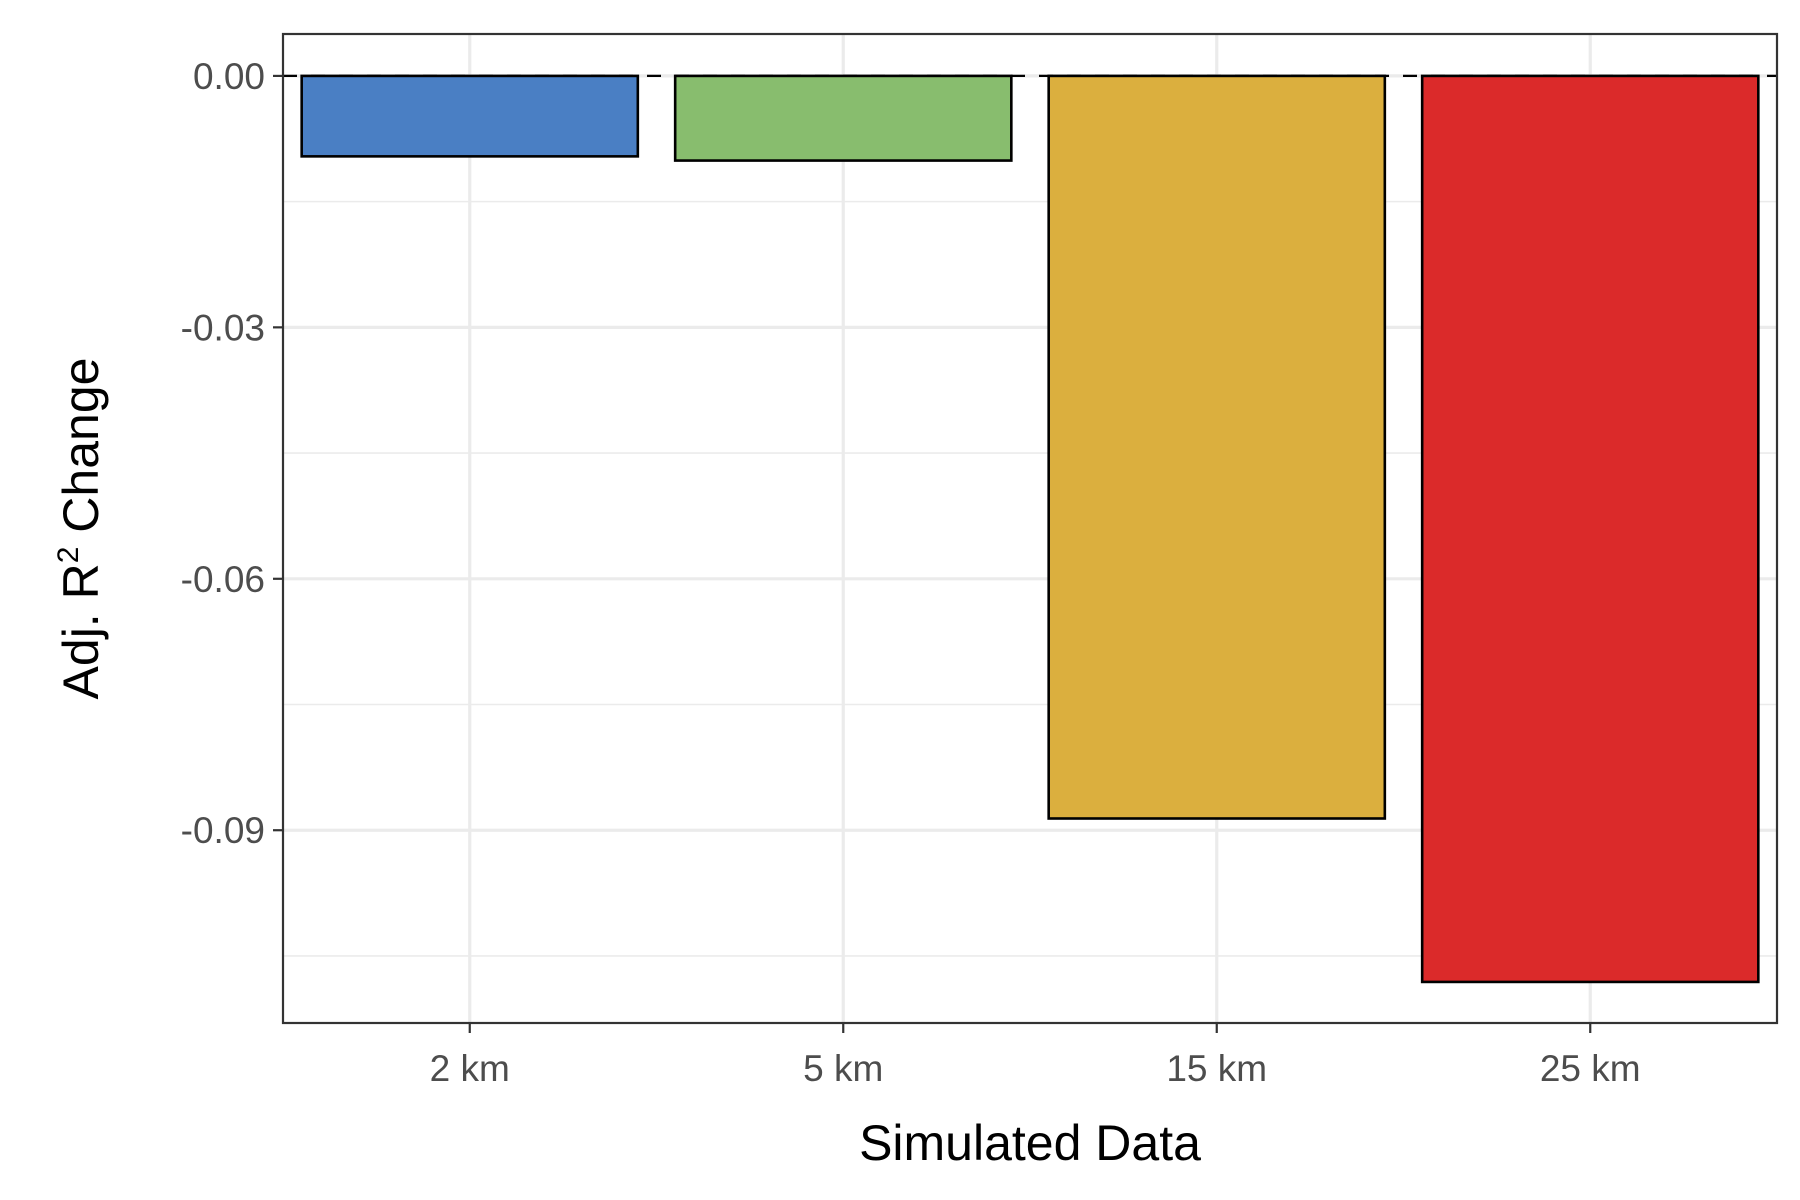  What do you see at coordinates (81, 452) in the screenshot?
I see `y-axis-title-suffix: Change` at bounding box center [81, 452].